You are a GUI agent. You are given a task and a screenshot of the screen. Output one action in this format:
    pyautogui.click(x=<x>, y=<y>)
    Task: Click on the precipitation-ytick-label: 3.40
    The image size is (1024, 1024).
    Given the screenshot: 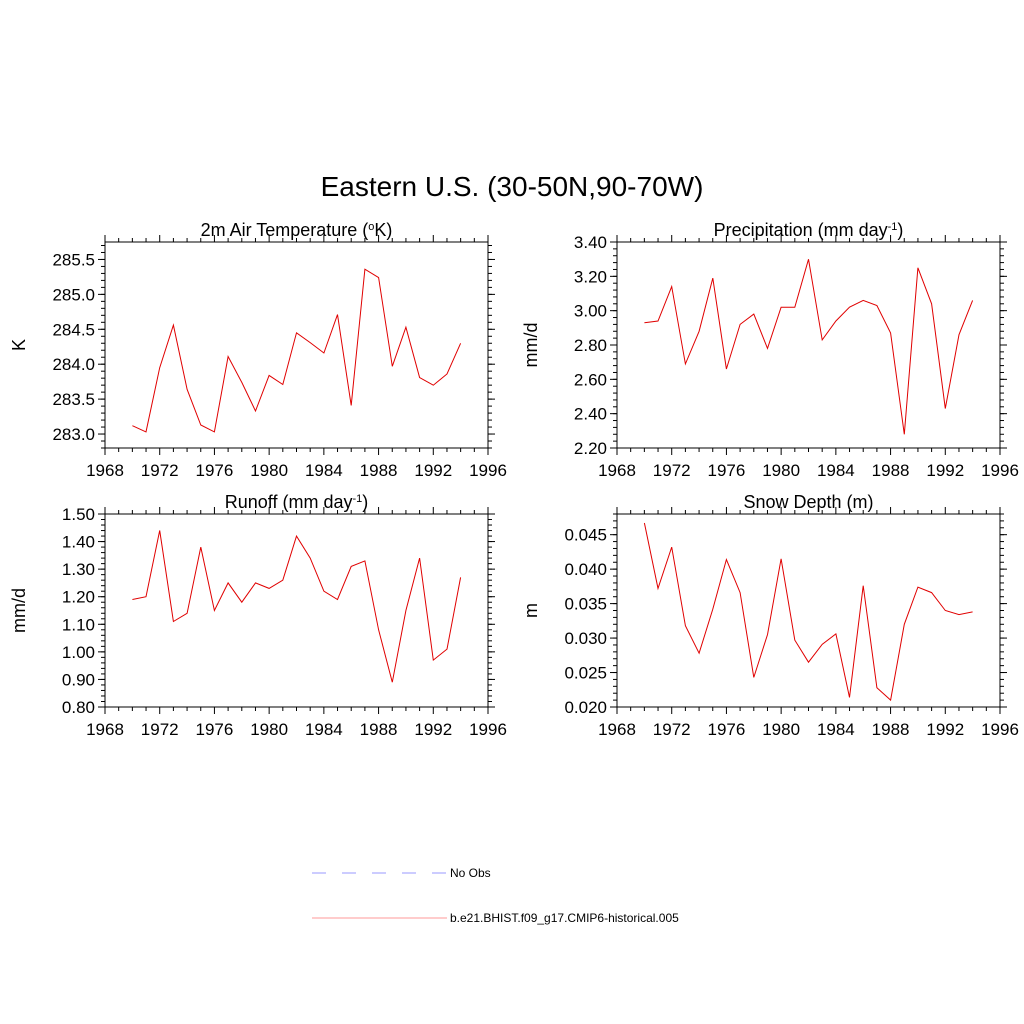 What is the action you would take?
    pyautogui.click(x=590, y=242)
    